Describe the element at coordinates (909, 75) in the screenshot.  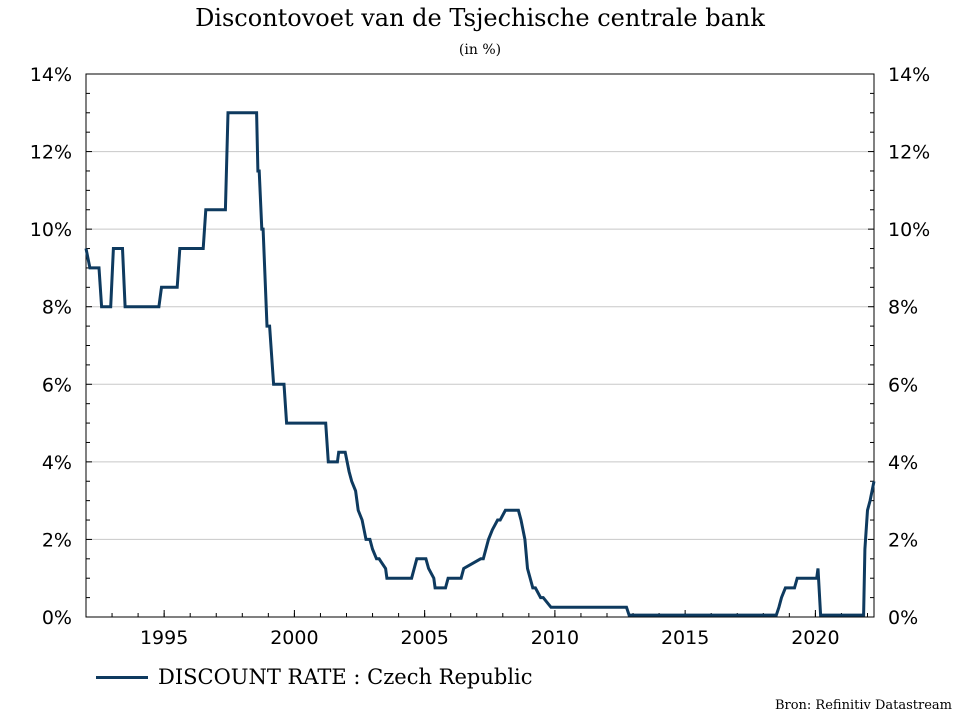
I see `y-tick-label-right: 14%` at that location.